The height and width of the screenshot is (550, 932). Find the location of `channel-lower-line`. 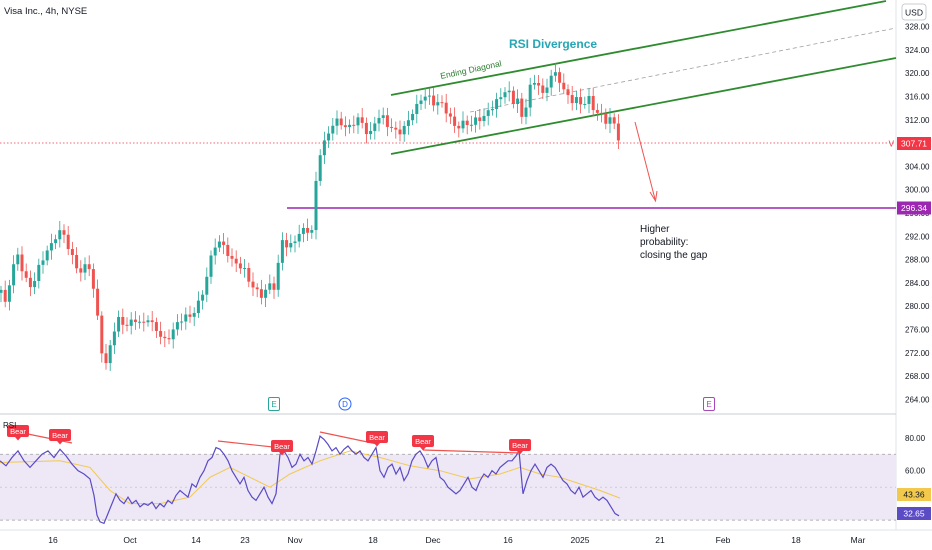

channel-lower-line is located at coordinates (643, 106).